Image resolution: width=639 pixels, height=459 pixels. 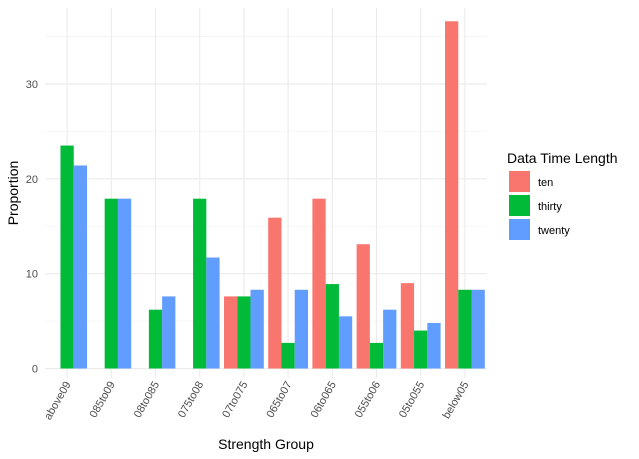 What do you see at coordinates (32, 227) in the screenshot?
I see `y-axis-ticks: 0 10 20 30` at bounding box center [32, 227].